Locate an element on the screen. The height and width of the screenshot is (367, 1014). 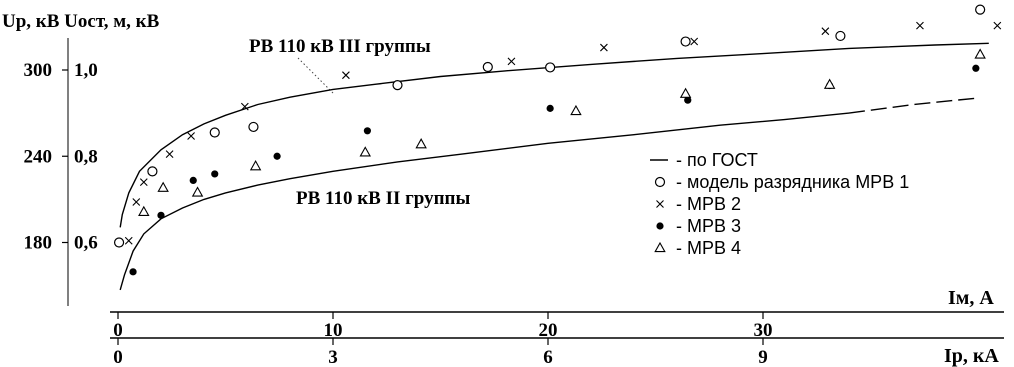
x-bottom-tick-label: 3 is located at coordinates (333, 357).